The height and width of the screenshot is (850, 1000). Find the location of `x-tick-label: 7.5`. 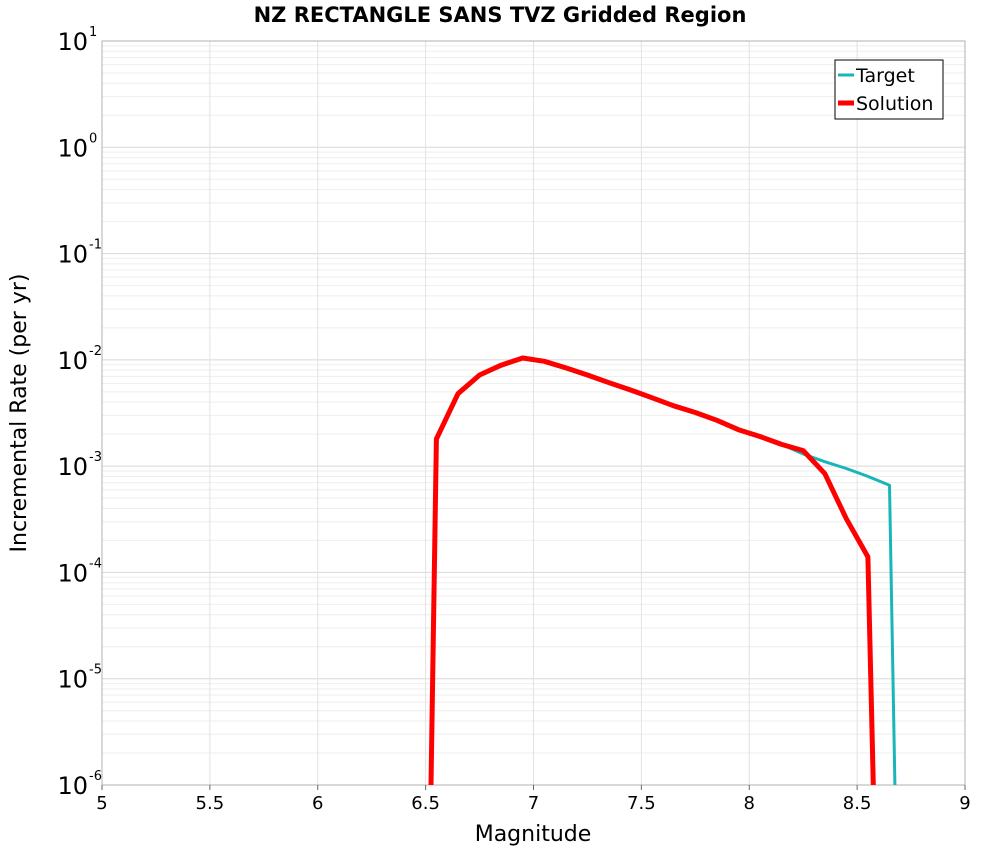

x-tick-label: 7.5 is located at coordinates (641, 803).